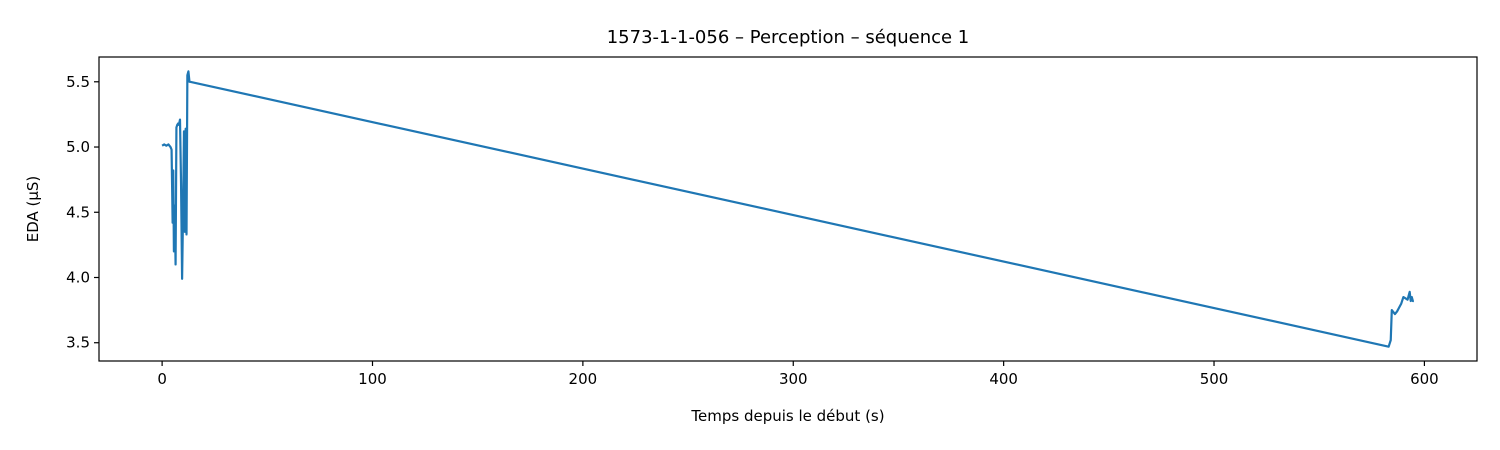  Describe the element at coordinates (1214, 379) in the screenshot. I see `x-tick-label: 500` at that location.